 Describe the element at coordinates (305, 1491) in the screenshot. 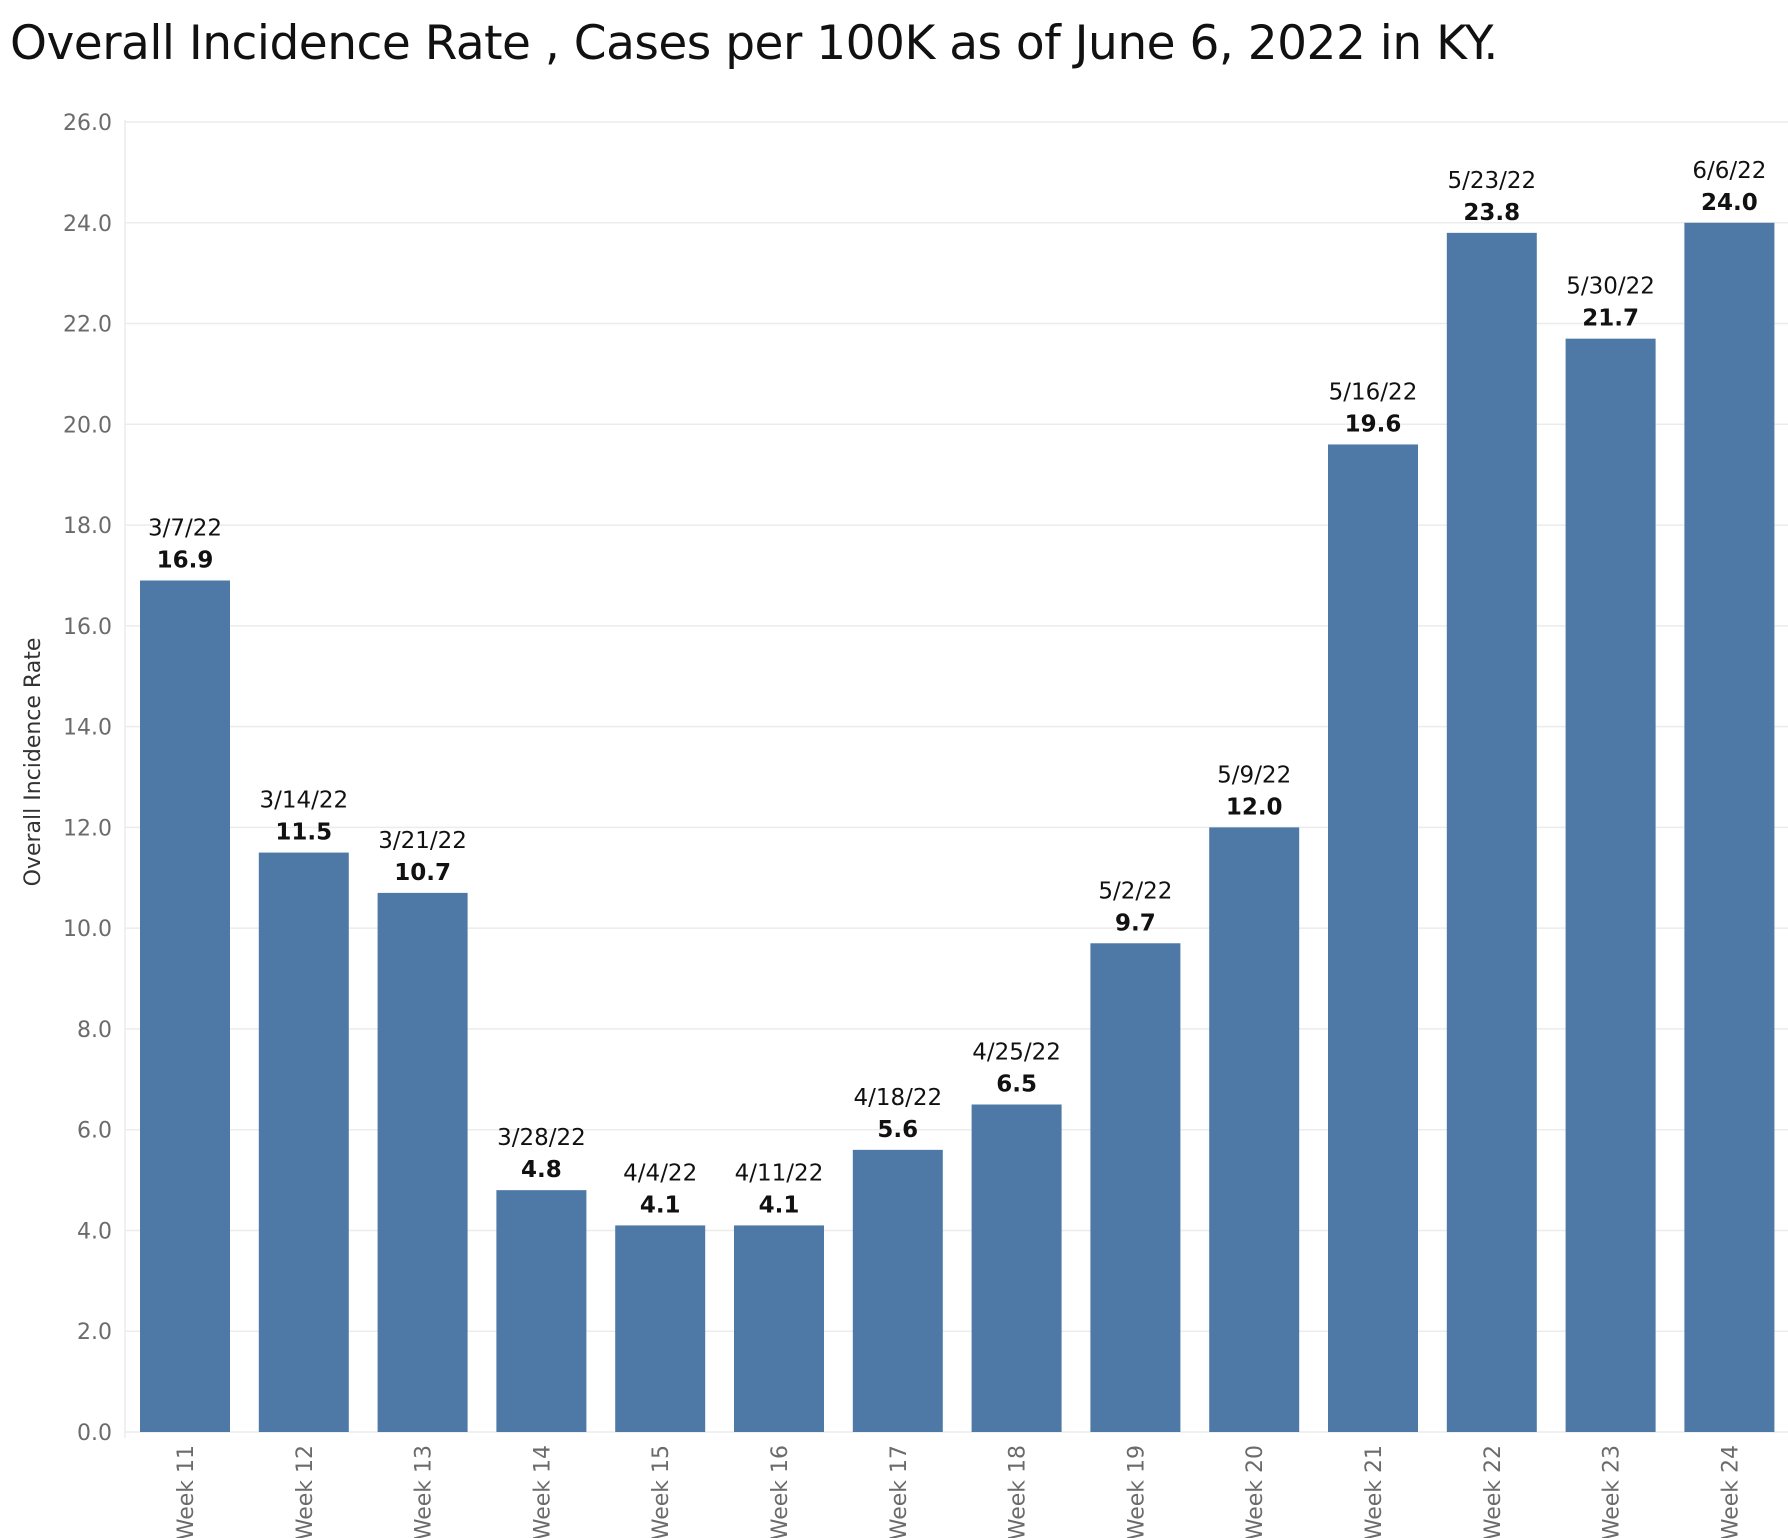

I see `x-tick-label: Week 12` at that location.